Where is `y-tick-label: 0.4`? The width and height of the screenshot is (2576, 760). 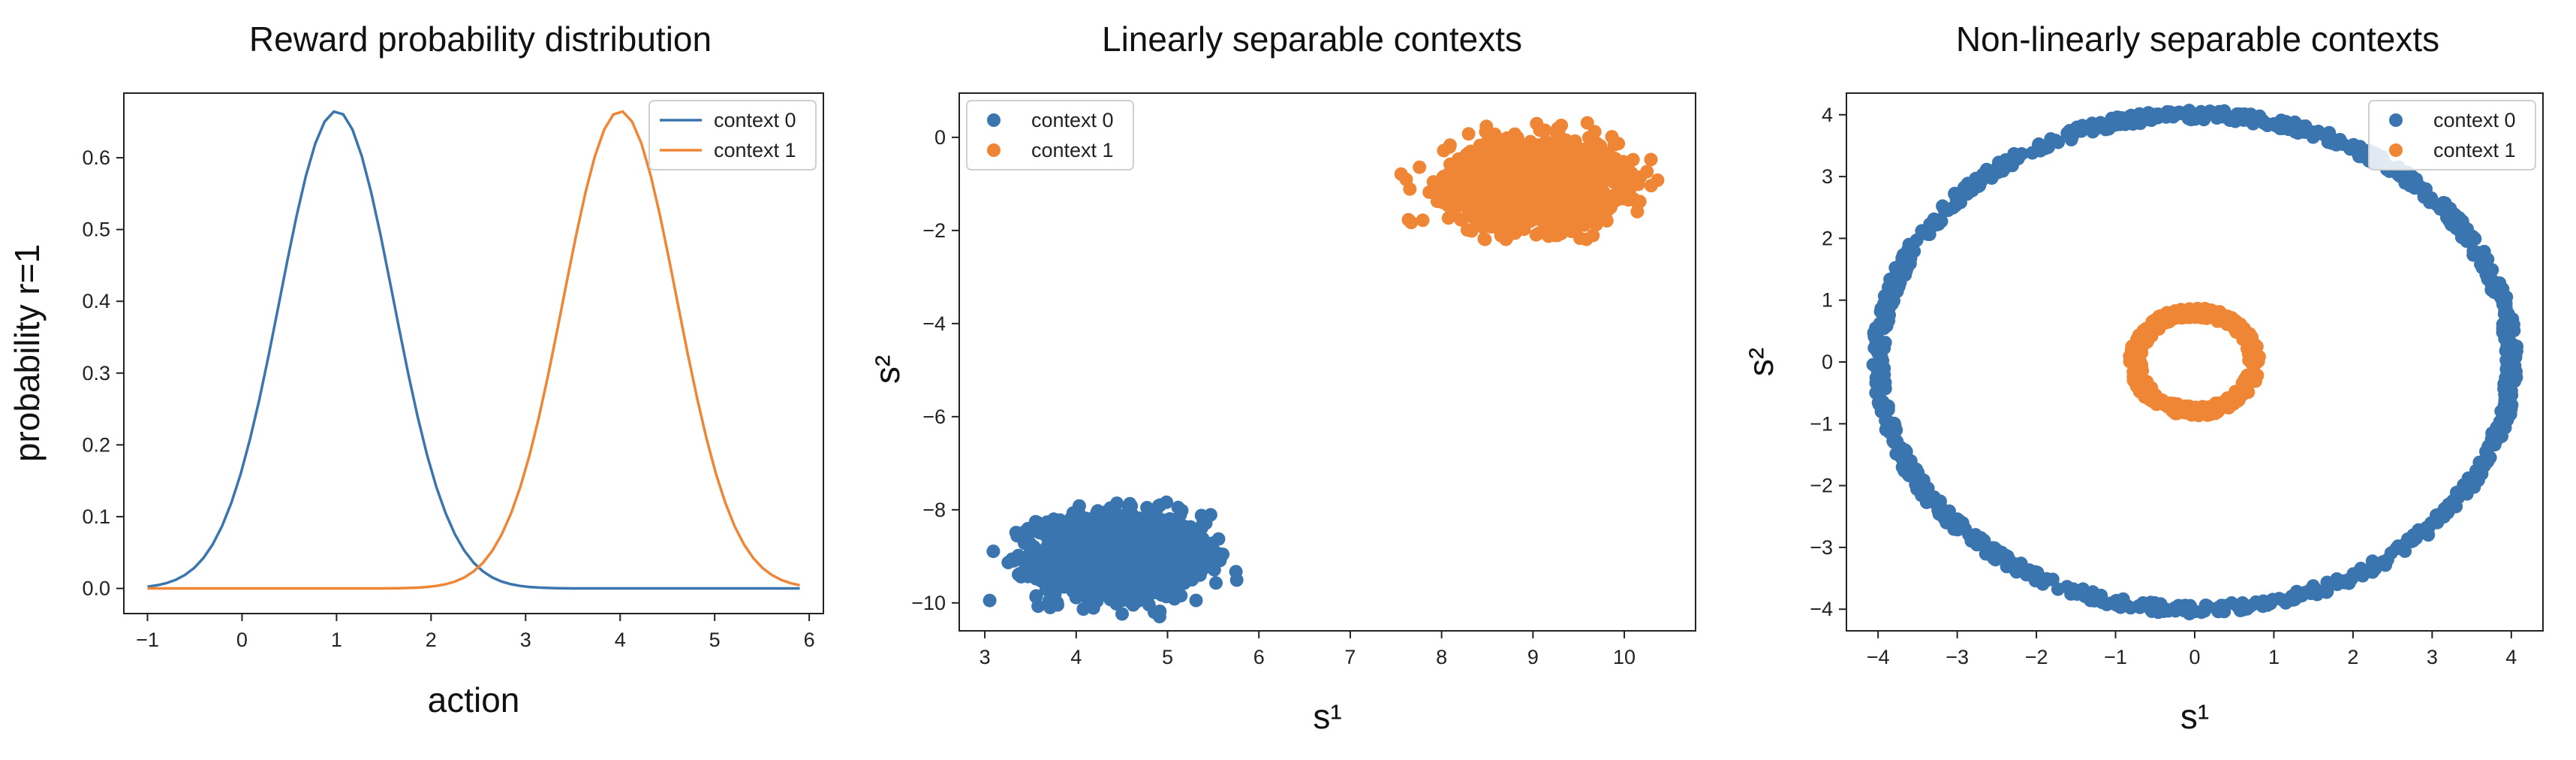
y-tick-label: 0.4 is located at coordinates (96, 301).